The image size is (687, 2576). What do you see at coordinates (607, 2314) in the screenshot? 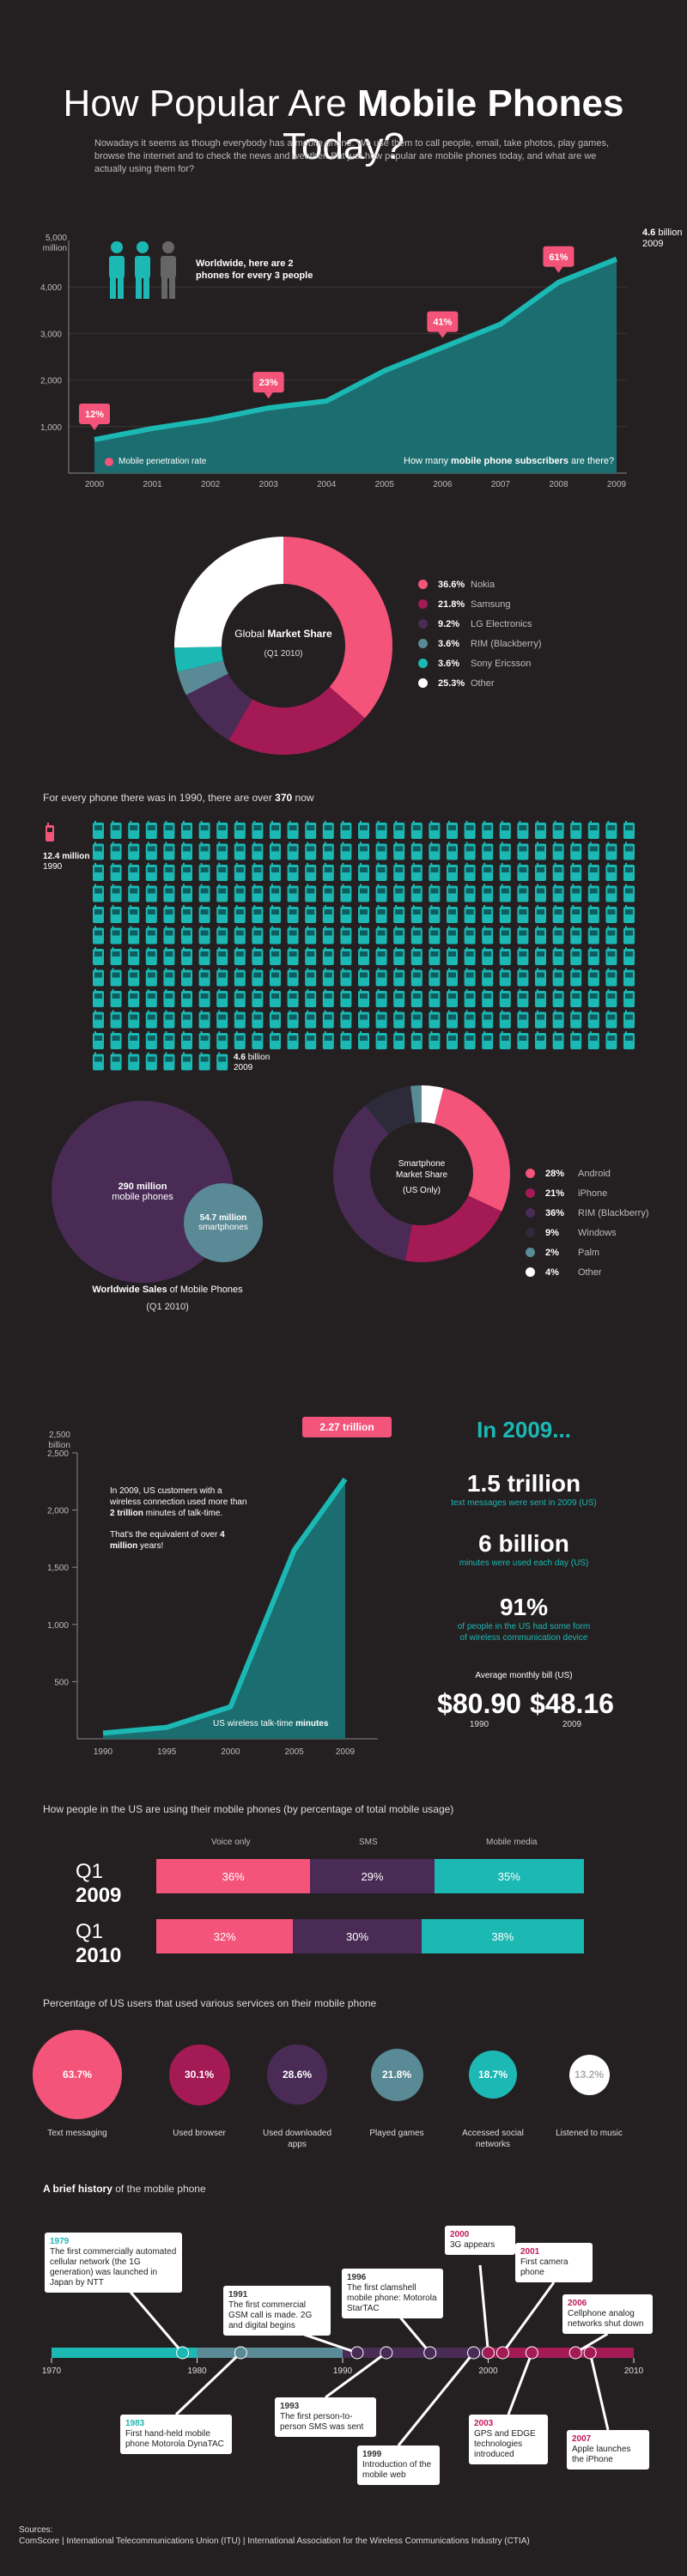
I see `history-event: 2006 Cellphone analog networks shut down` at bounding box center [607, 2314].